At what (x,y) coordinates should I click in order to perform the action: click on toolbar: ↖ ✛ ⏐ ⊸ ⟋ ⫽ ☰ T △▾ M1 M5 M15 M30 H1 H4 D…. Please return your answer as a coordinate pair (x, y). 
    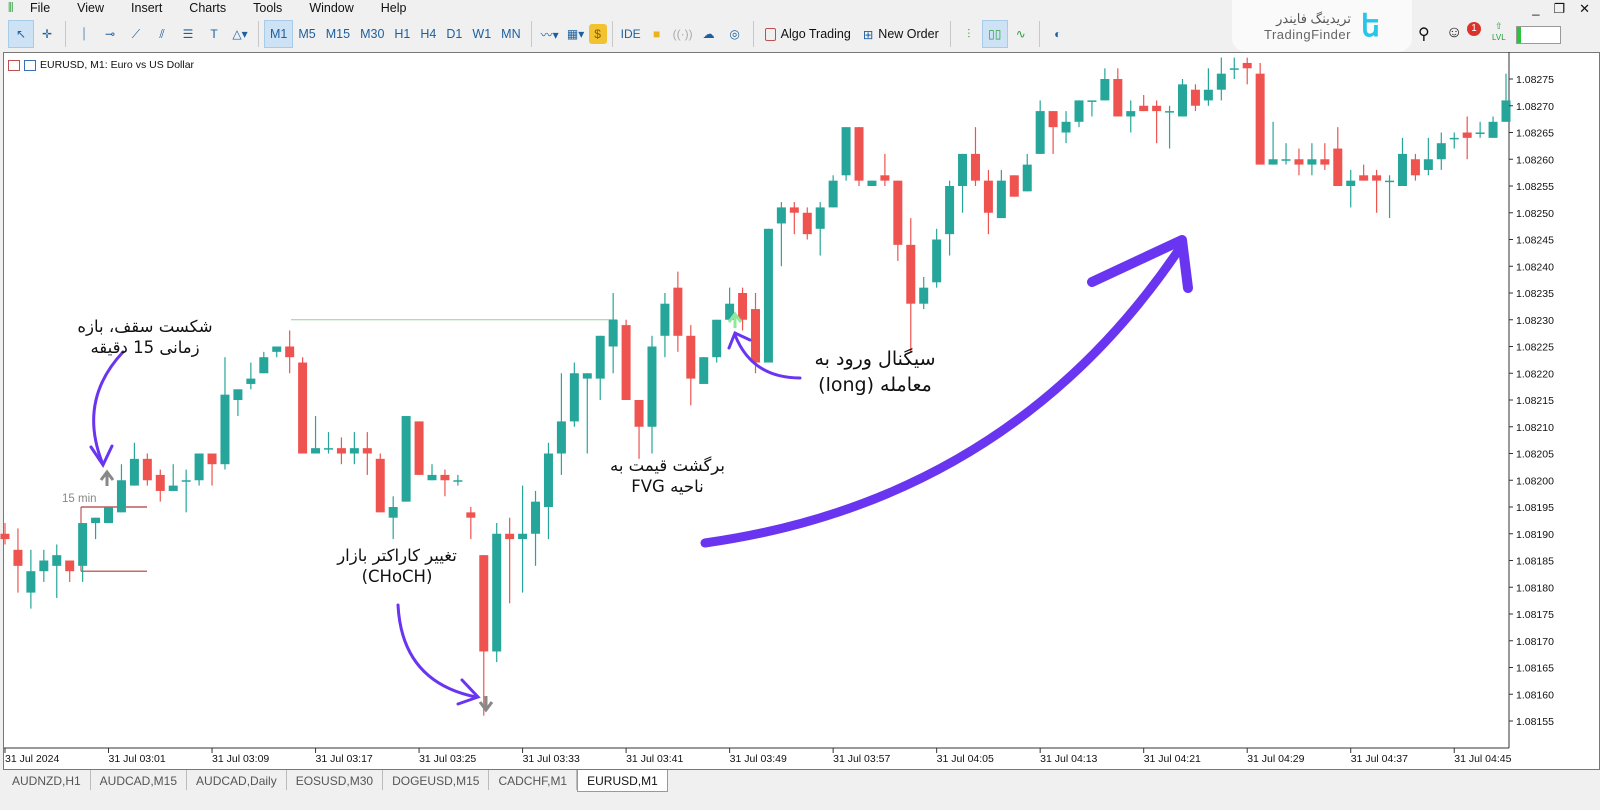
    Looking at the image, I should click on (800, 34).